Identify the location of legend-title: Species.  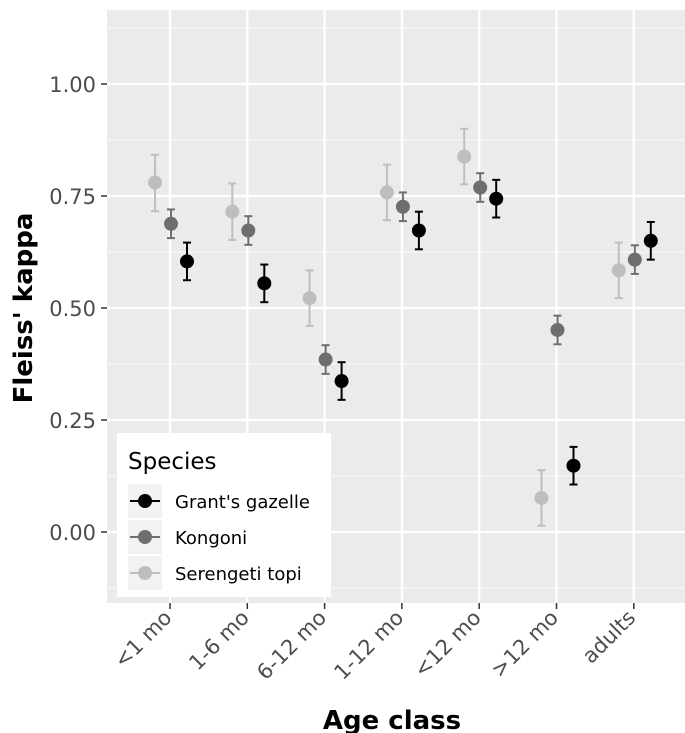
(172, 462).